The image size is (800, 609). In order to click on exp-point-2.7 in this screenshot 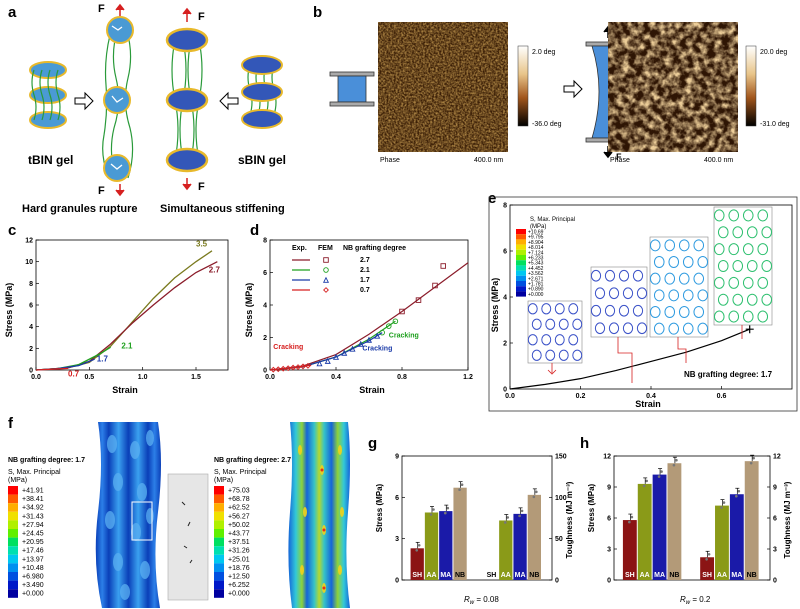, I will do `click(443, 266)`.